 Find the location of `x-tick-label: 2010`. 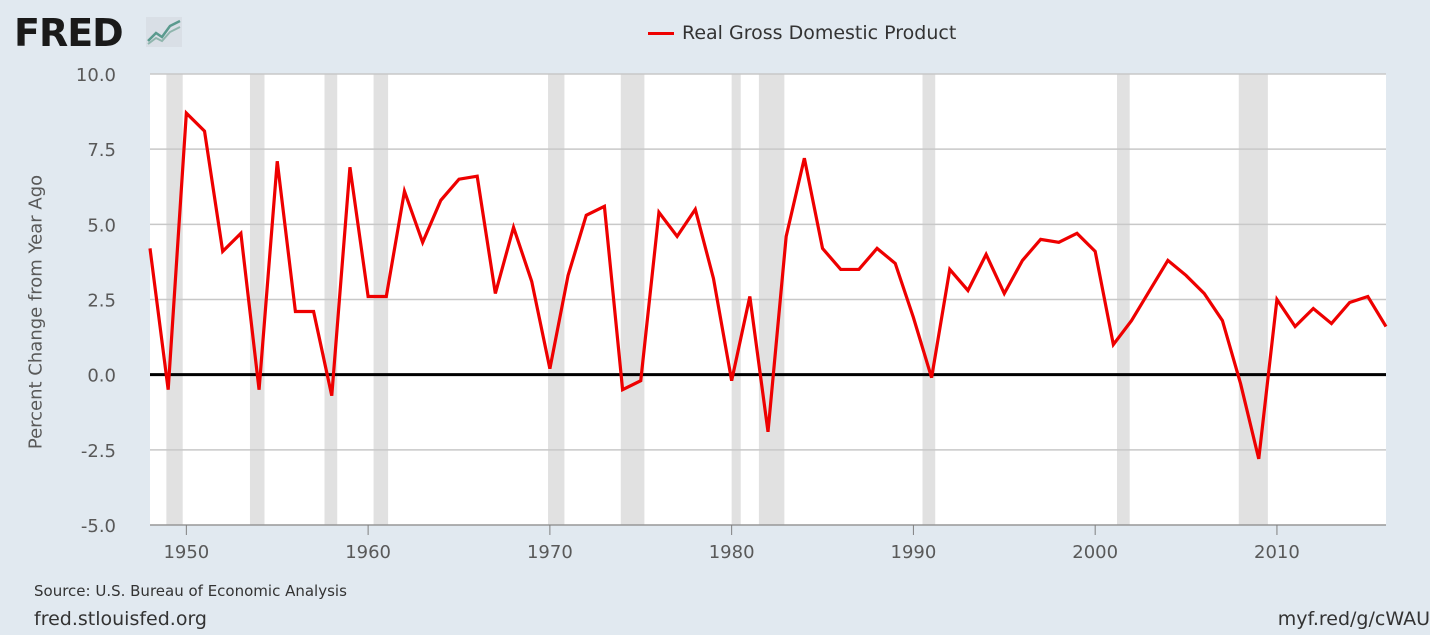

x-tick-label: 2010 is located at coordinates (1277, 552).